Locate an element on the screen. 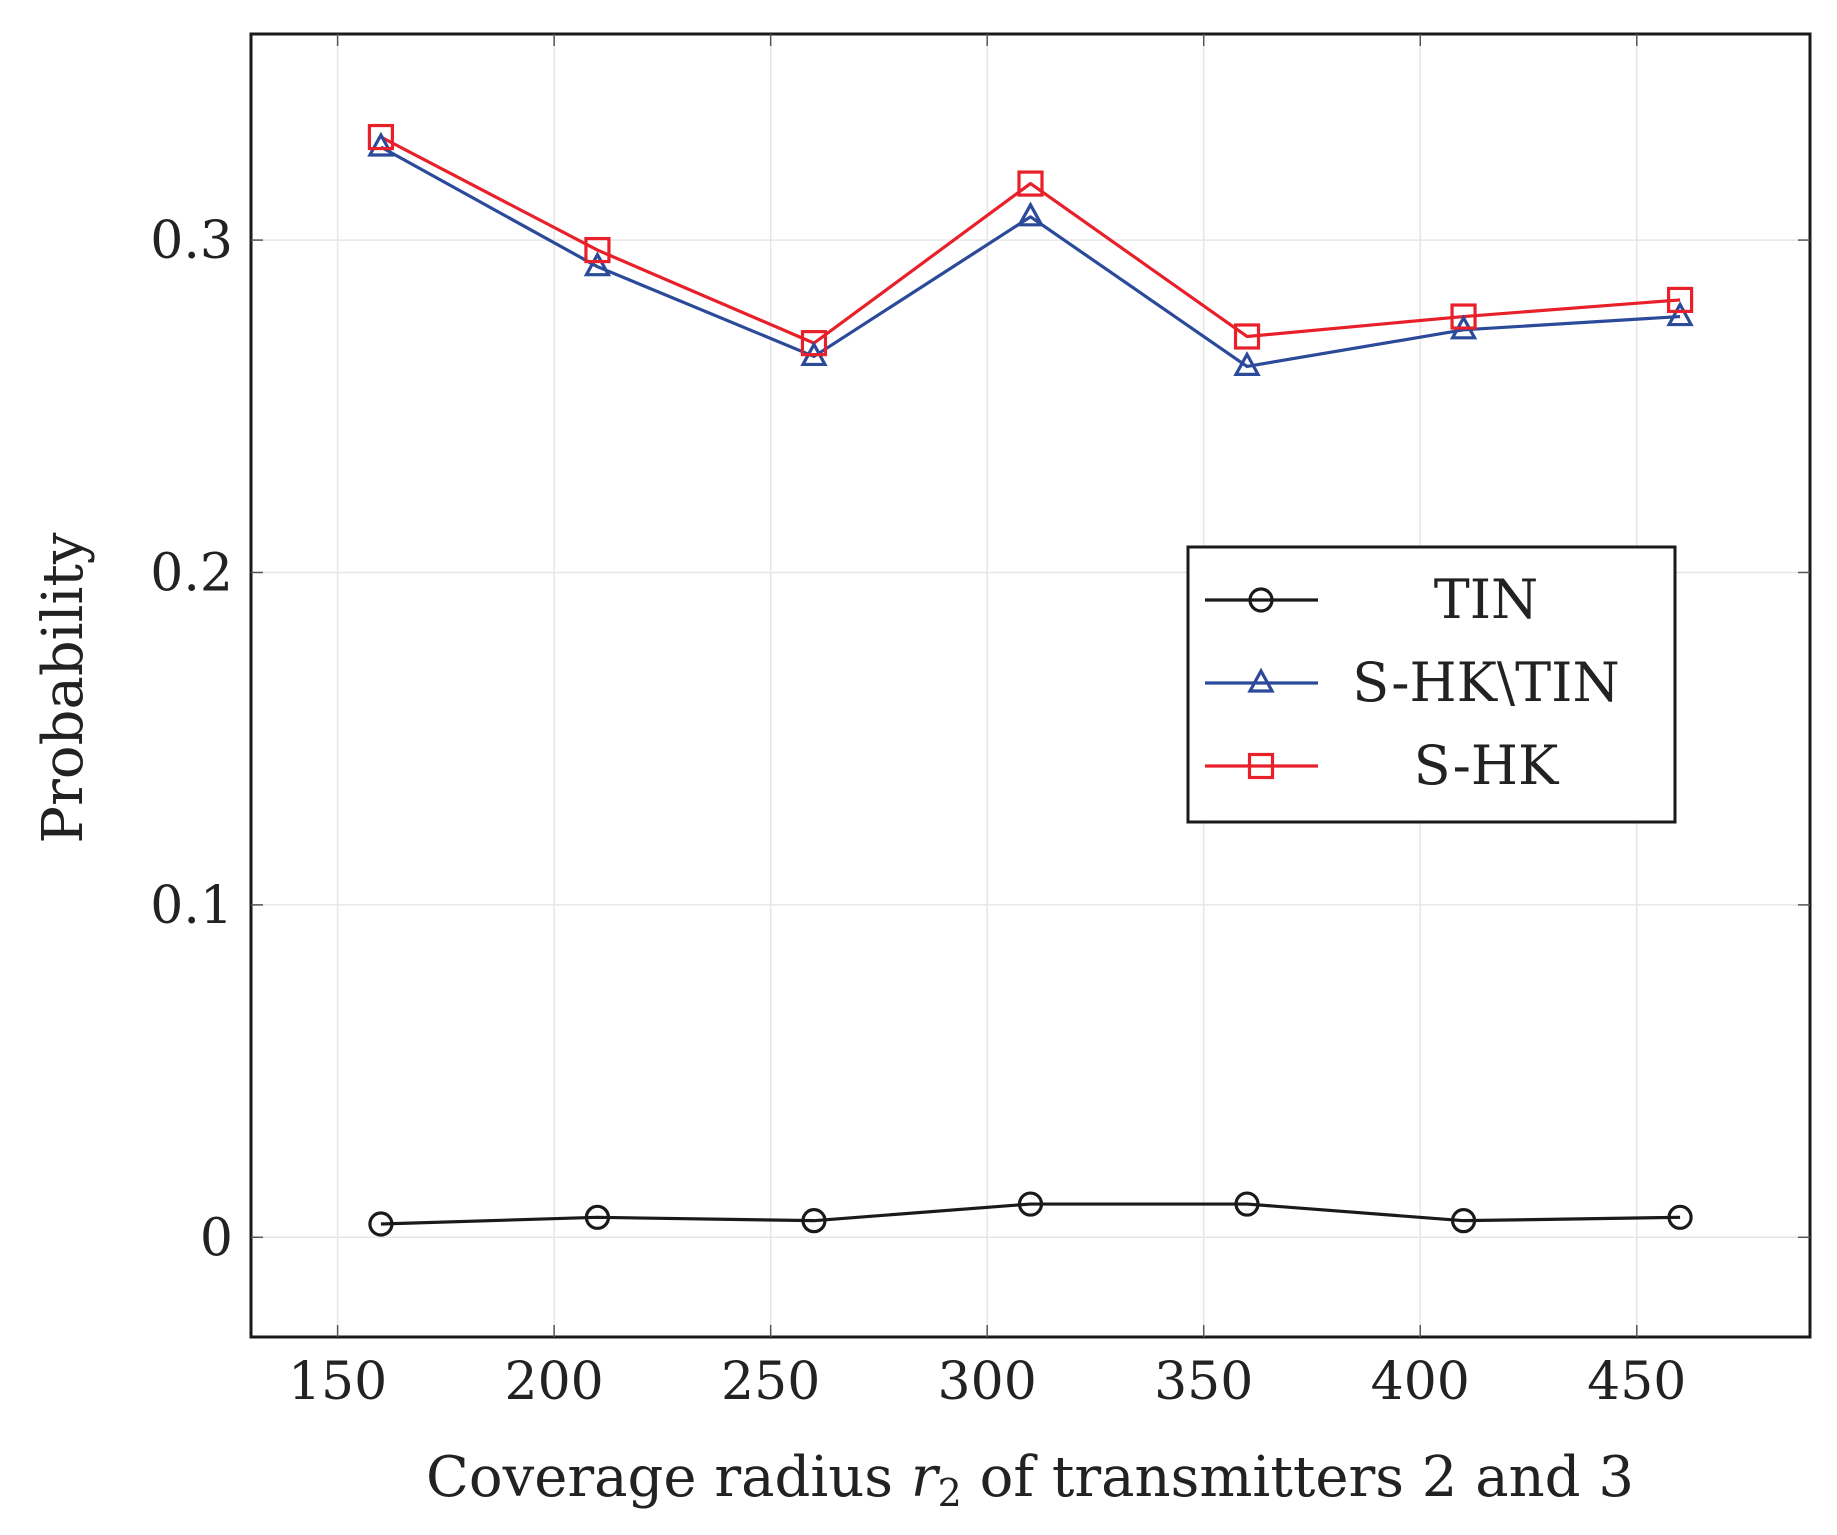 The height and width of the screenshot is (1535, 1837). series-line-s-hk-tin is located at coordinates (1030, 256).